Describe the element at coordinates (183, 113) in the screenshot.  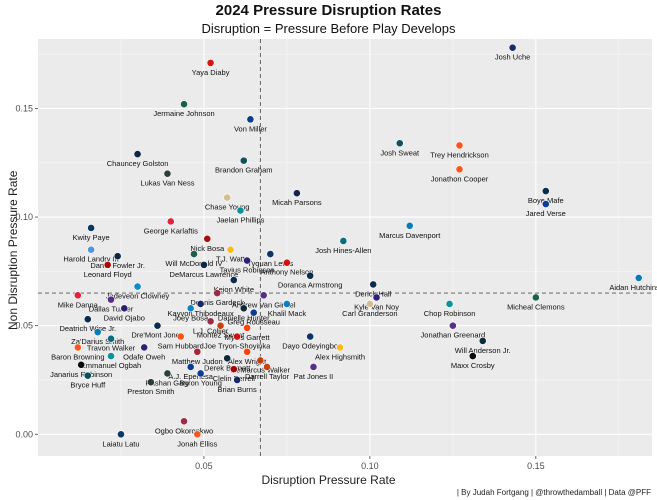
I see `point-label: Jermaine Johnson` at that location.